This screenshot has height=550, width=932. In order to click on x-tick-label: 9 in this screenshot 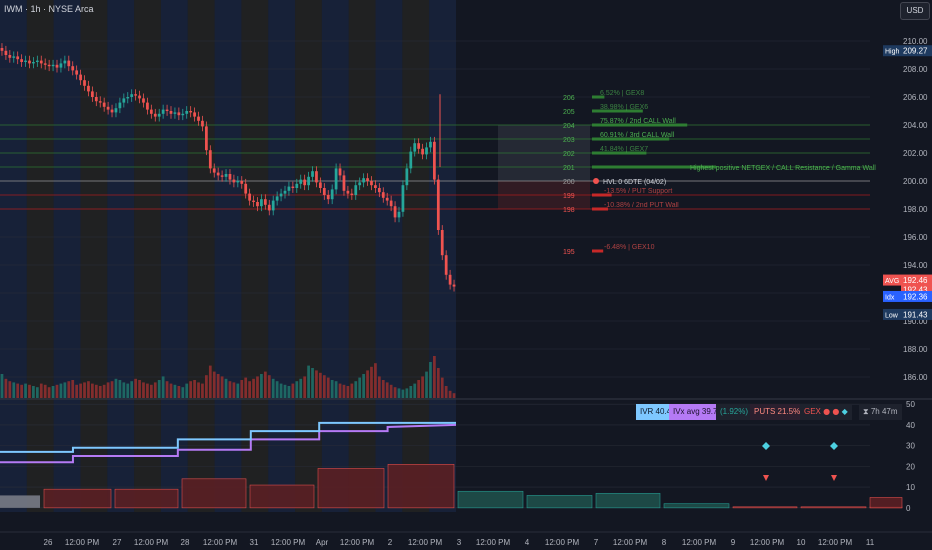, I will do `click(733, 542)`.